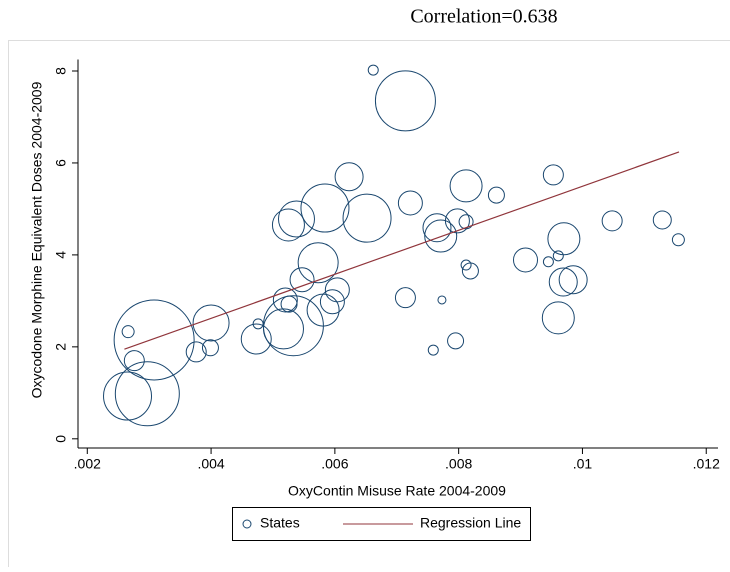 Image resolution: width=730 pixels, height=572 pixels. I want to click on y-tick-label: 2, so click(61, 347).